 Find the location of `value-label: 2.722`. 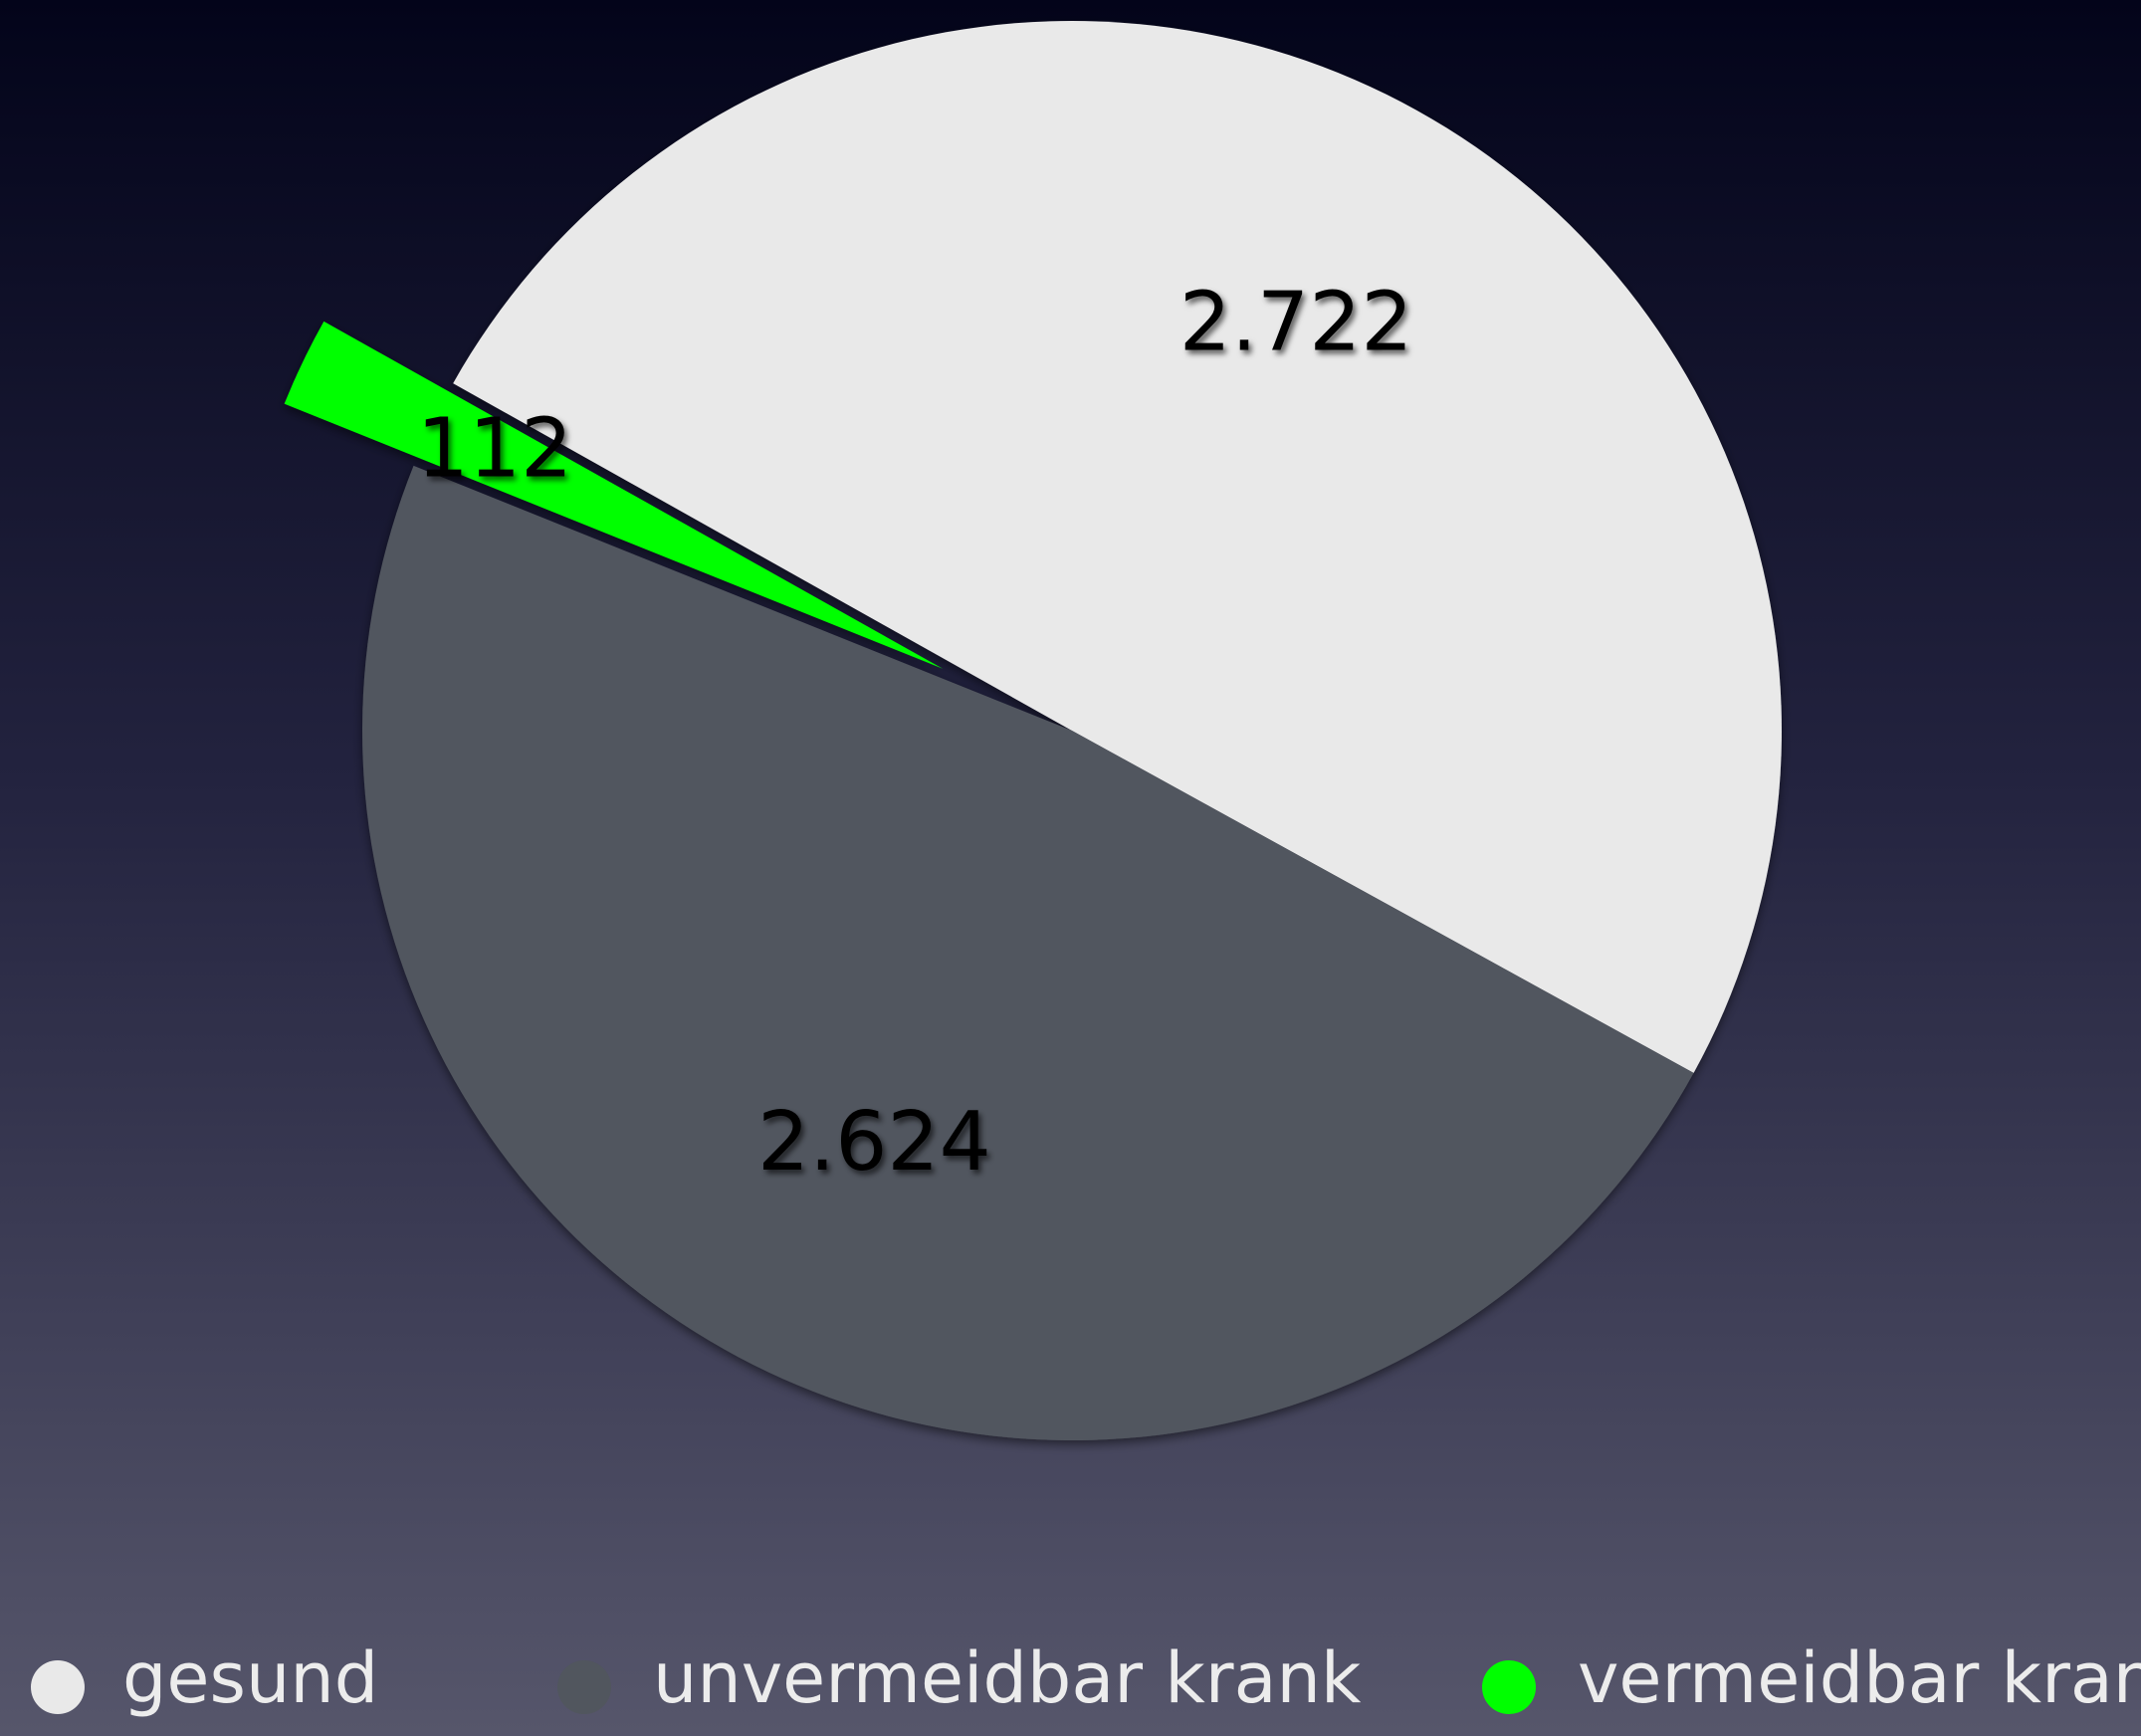

value-label: 2.722 is located at coordinates (1296, 322).